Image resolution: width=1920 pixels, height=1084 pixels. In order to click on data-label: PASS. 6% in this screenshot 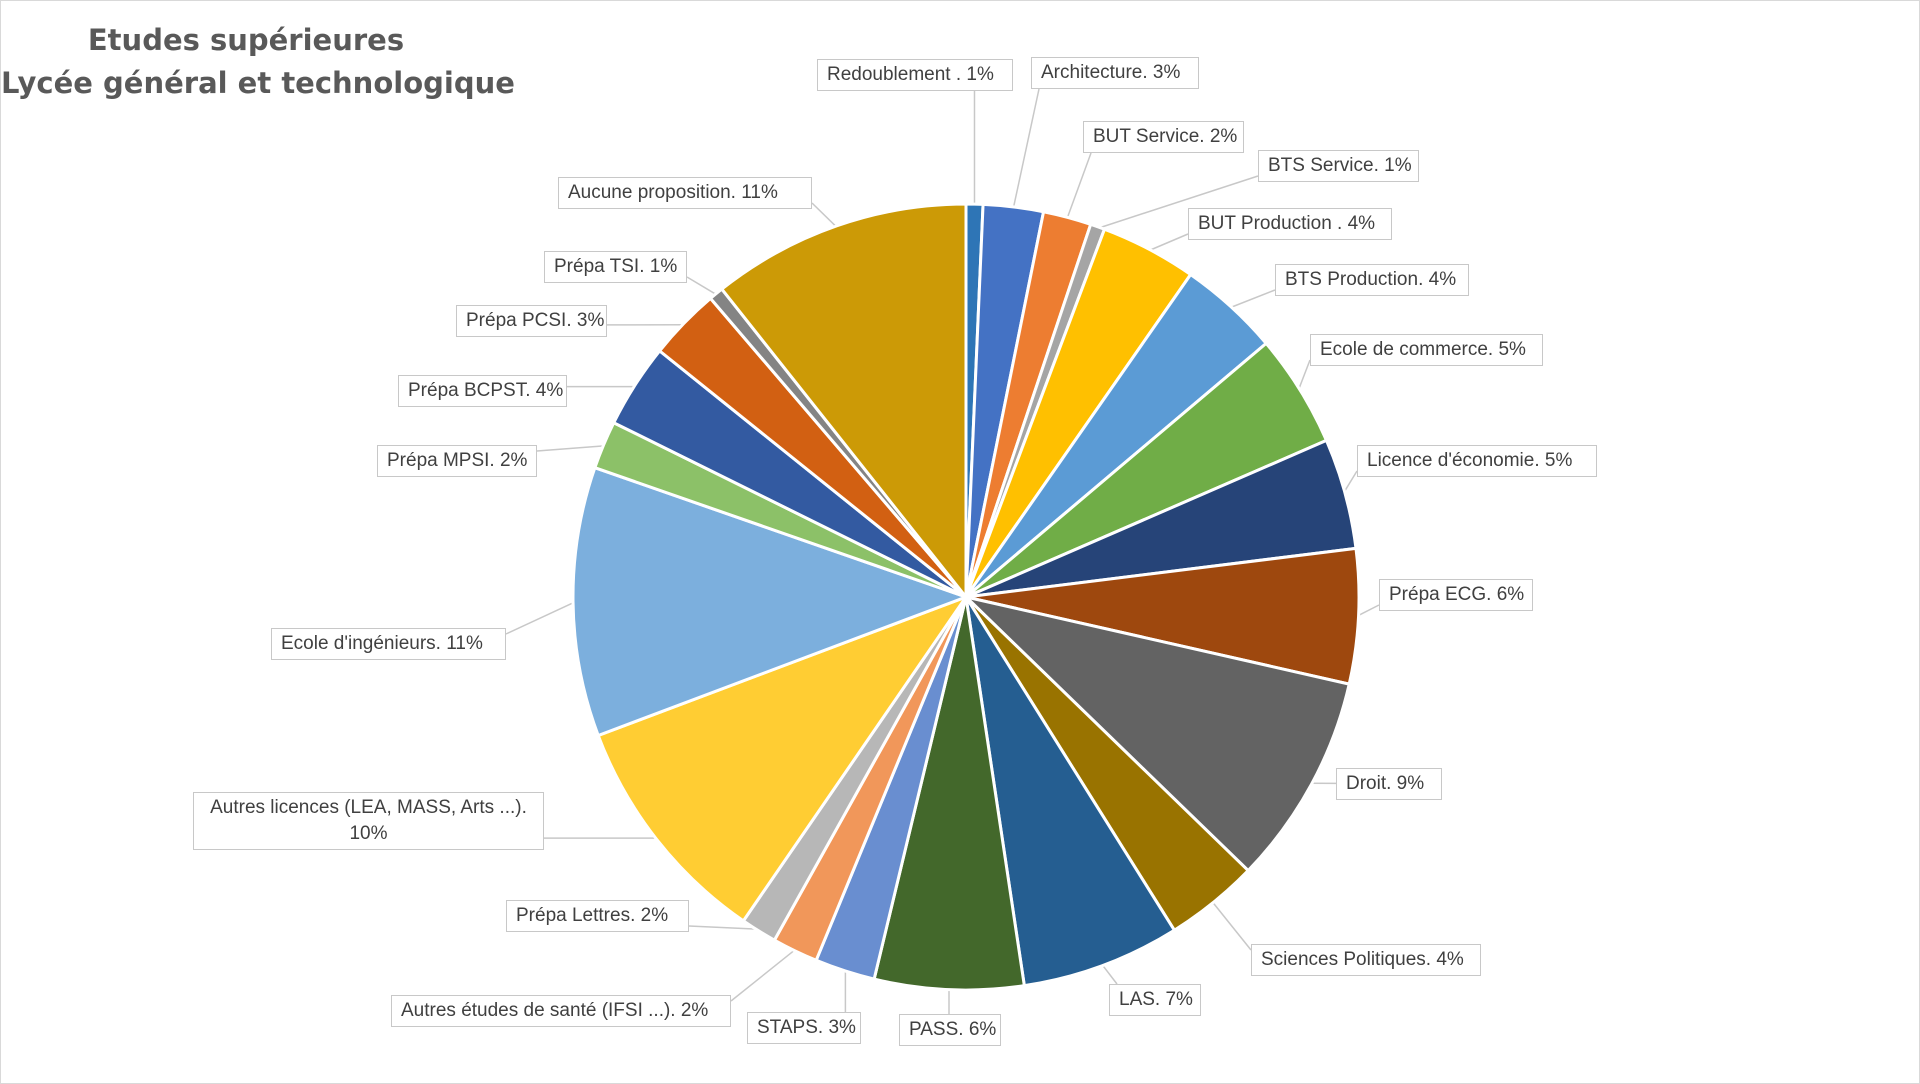, I will do `click(950, 1030)`.